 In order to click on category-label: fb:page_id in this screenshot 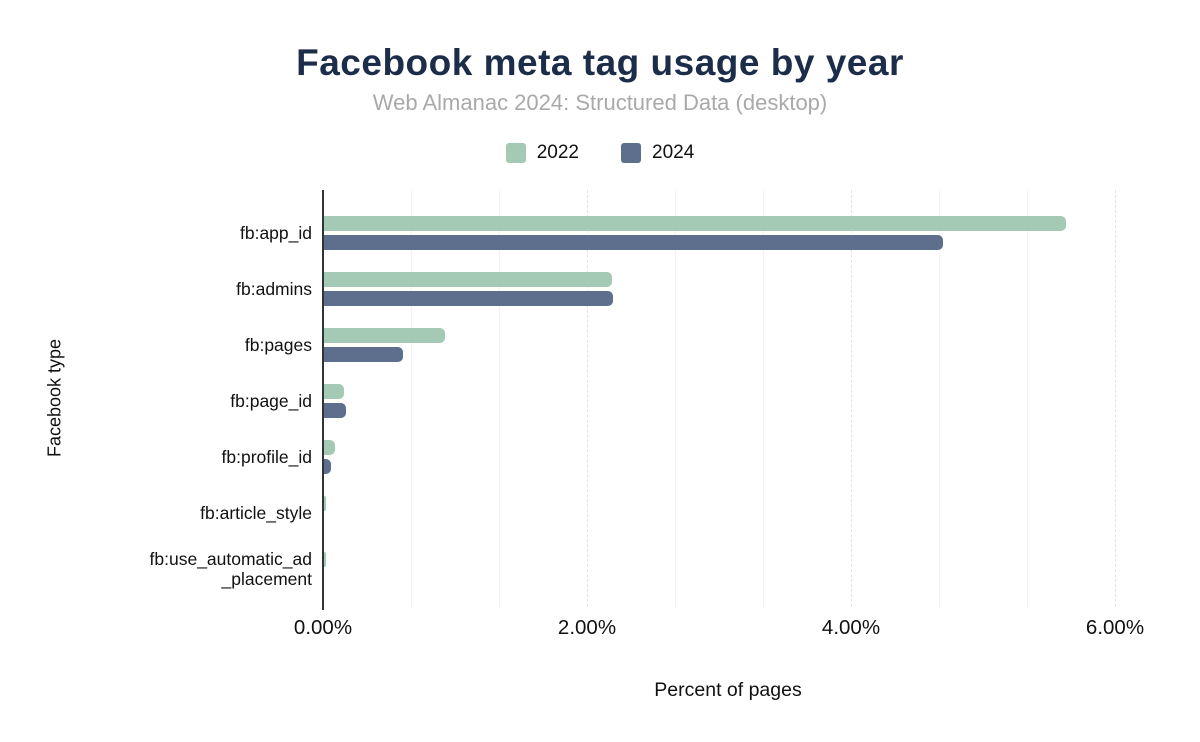, I will do `click(271, 400)`.